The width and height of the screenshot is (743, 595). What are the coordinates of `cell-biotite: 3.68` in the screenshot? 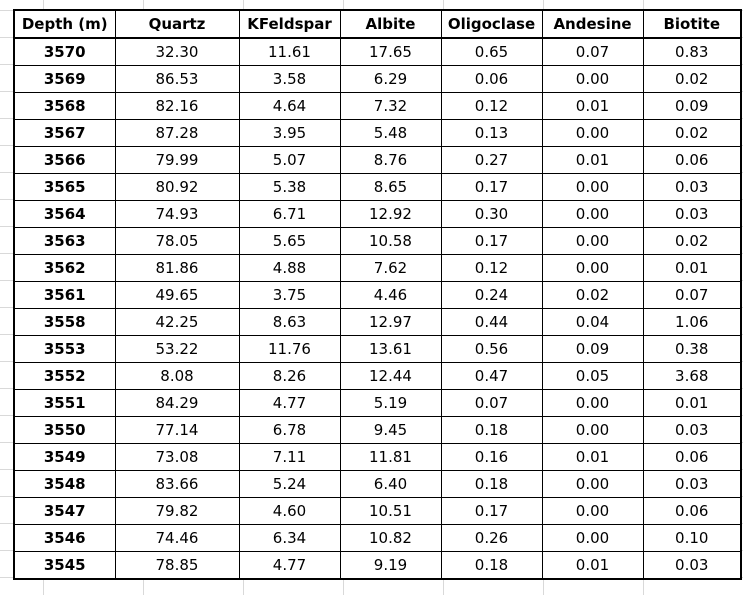 It's located at (692, 376).